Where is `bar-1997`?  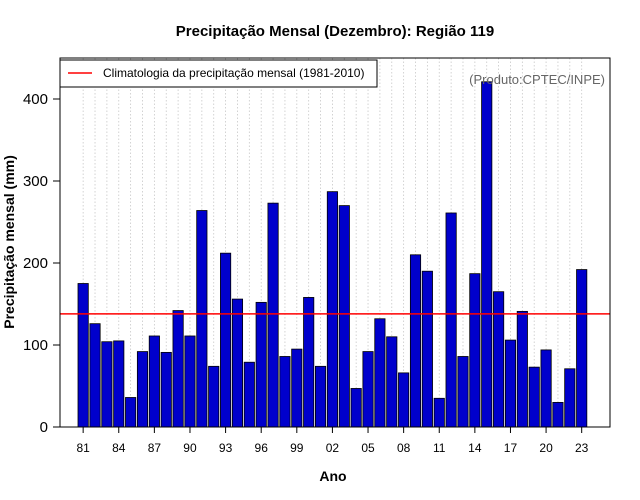
bar-1997 is located at coordinates (273, 315).